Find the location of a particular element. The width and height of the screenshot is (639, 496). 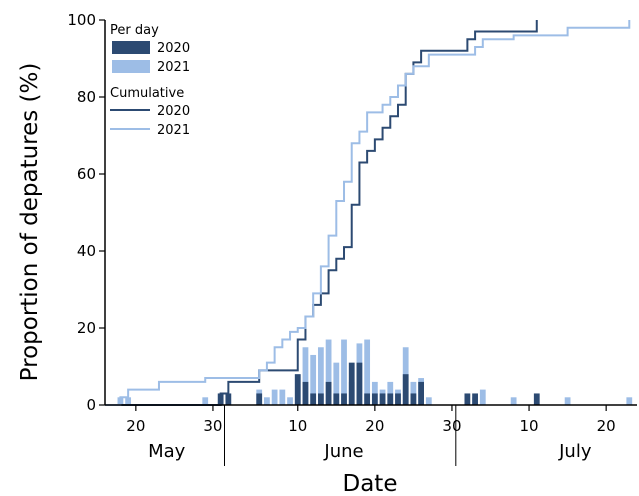

legend: Per day 2020 2021 Cumulative 2020 2021 is located at coordinates (150, 80).